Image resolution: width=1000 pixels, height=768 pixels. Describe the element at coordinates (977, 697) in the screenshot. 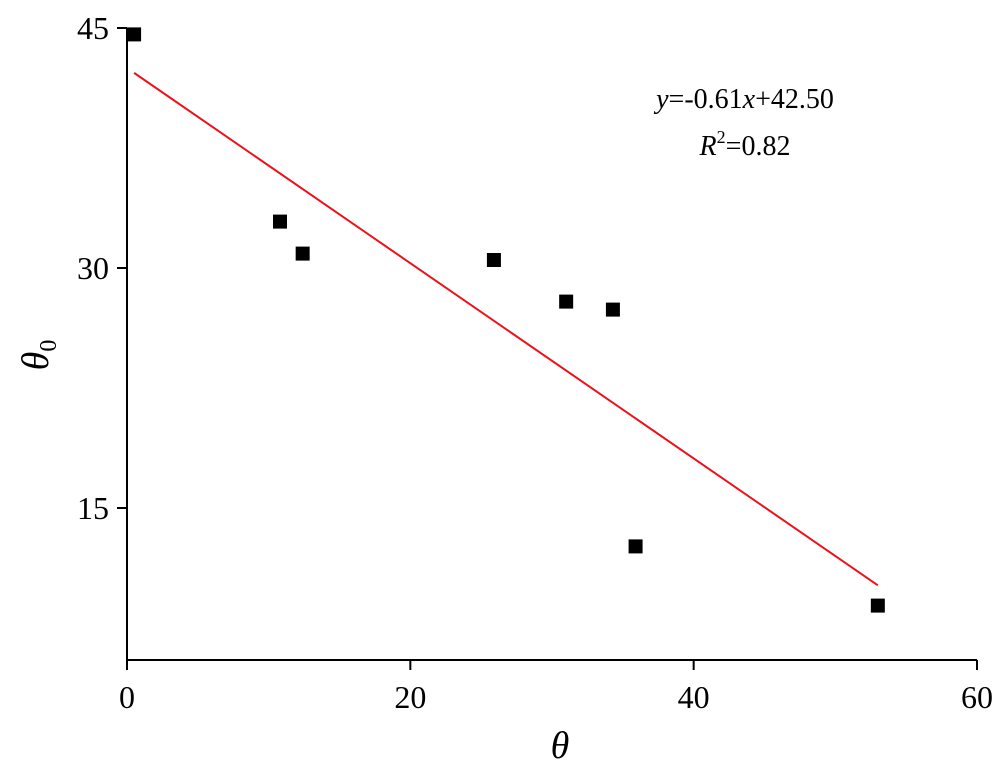

I see `x-tick-label: 60` at that location.